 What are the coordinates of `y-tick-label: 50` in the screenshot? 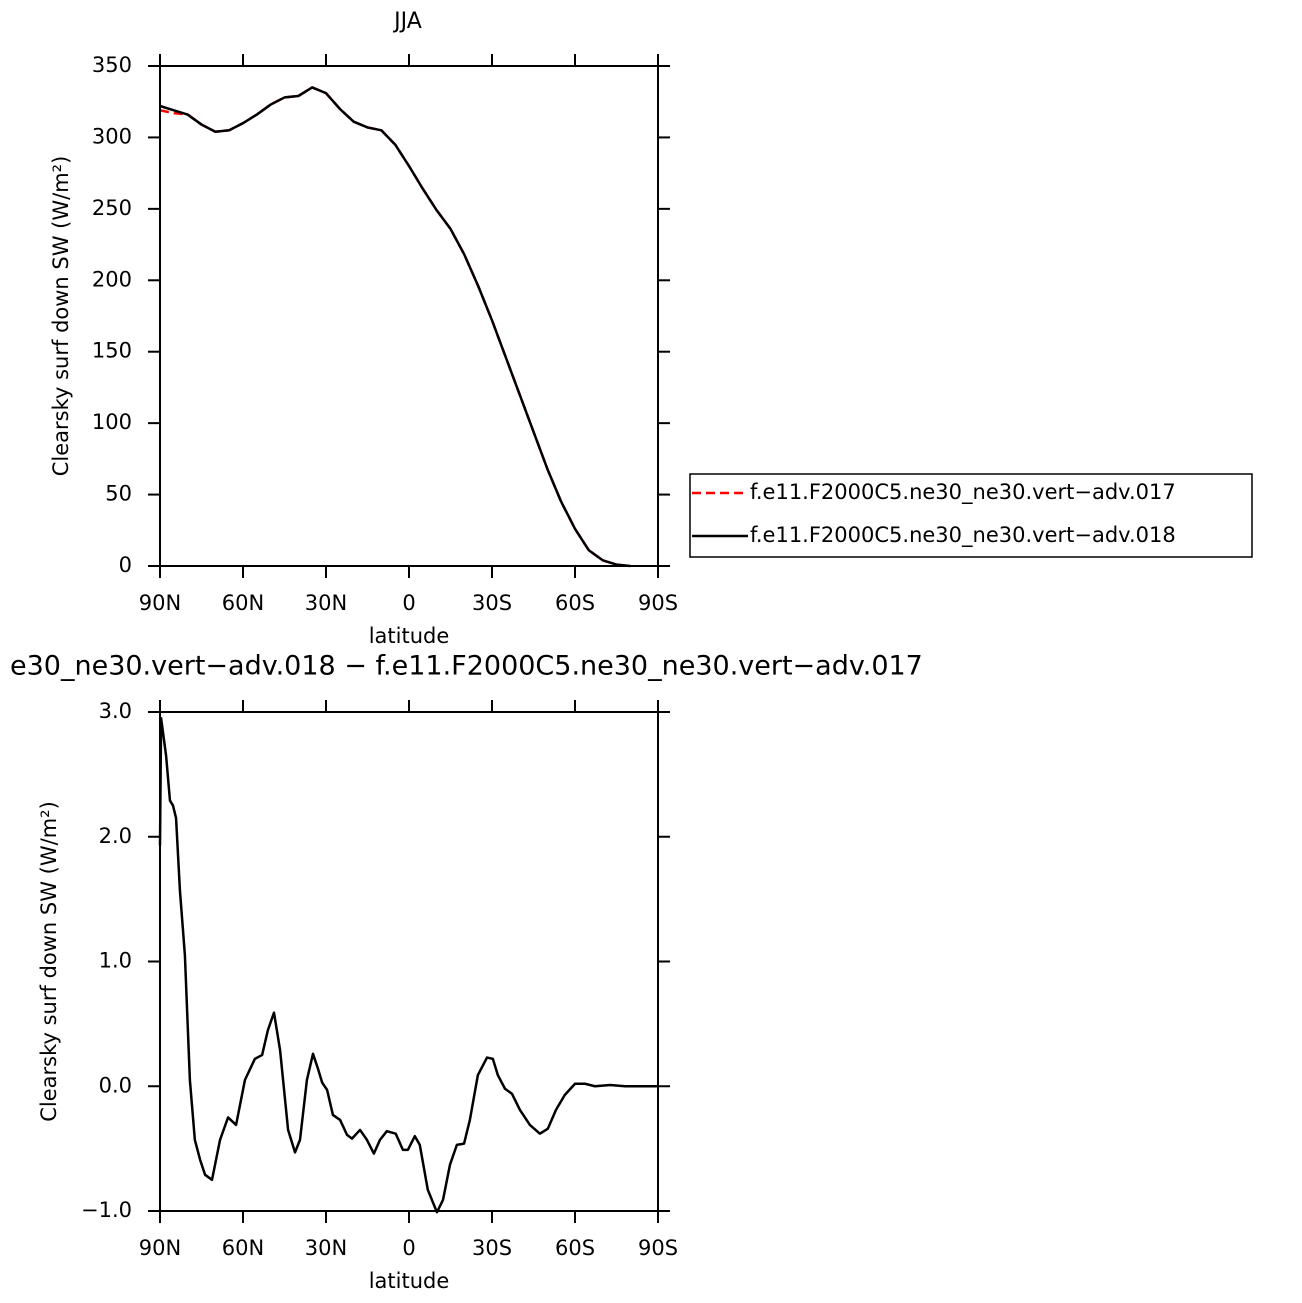 It's located at (118, 494).